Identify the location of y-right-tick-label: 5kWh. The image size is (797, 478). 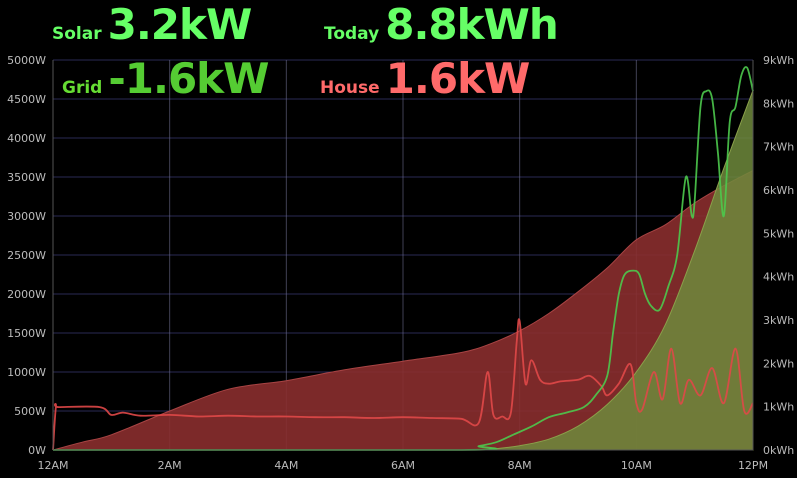
(778, 233).